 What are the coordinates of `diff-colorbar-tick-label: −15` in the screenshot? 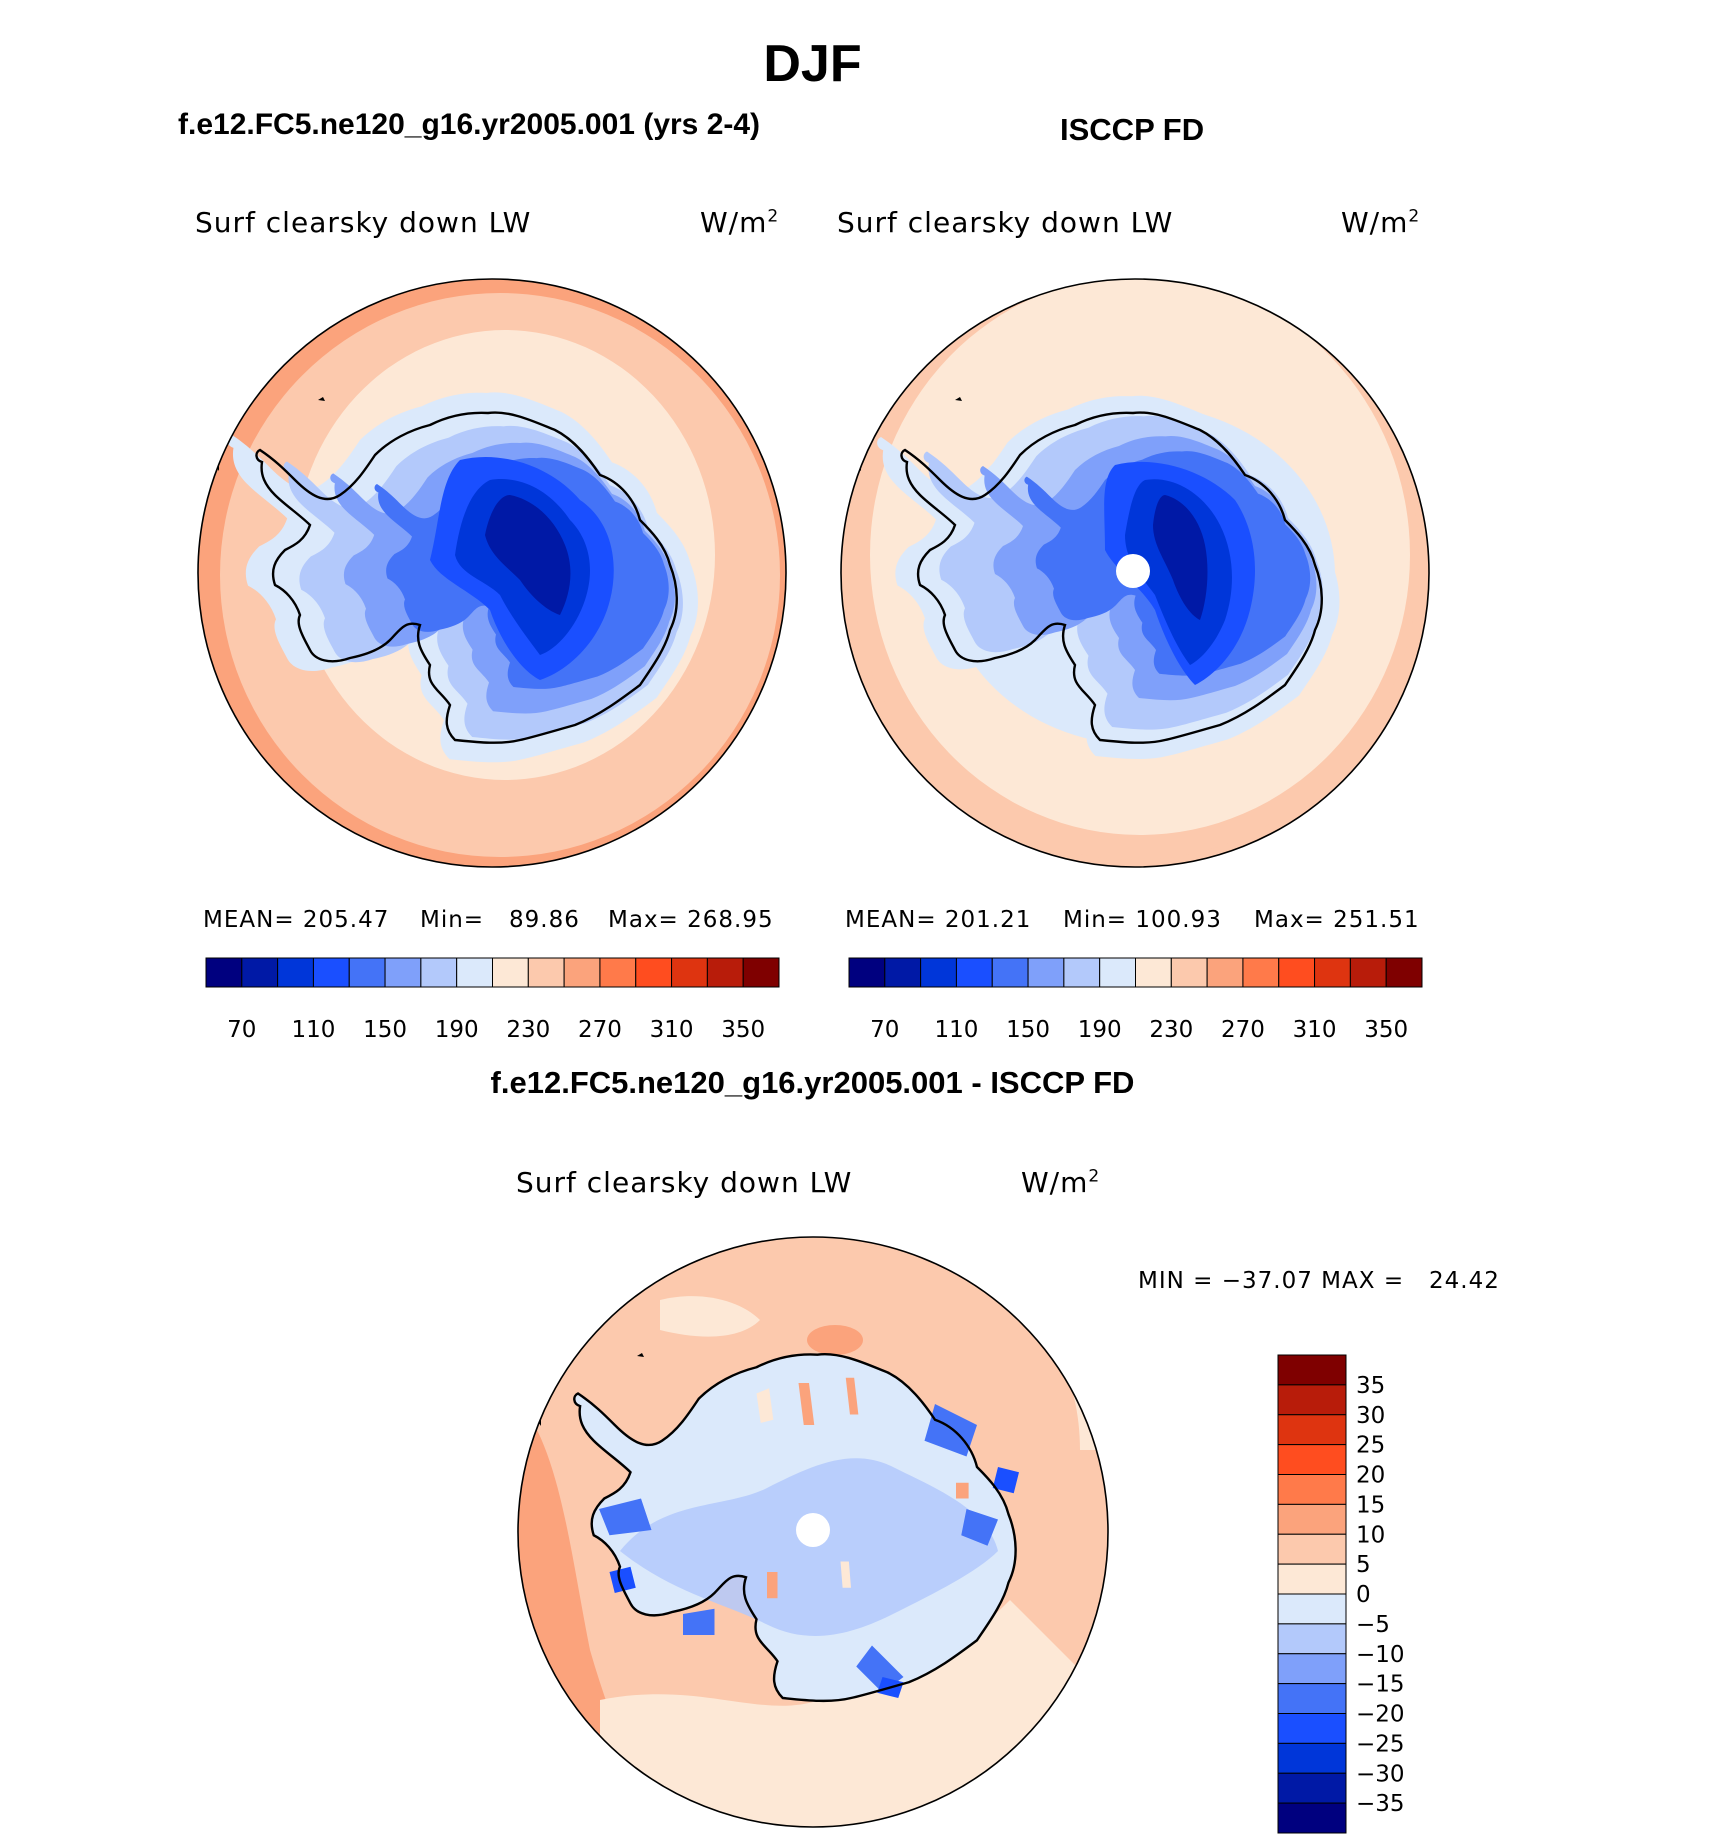 It's located at (1380, 1685).